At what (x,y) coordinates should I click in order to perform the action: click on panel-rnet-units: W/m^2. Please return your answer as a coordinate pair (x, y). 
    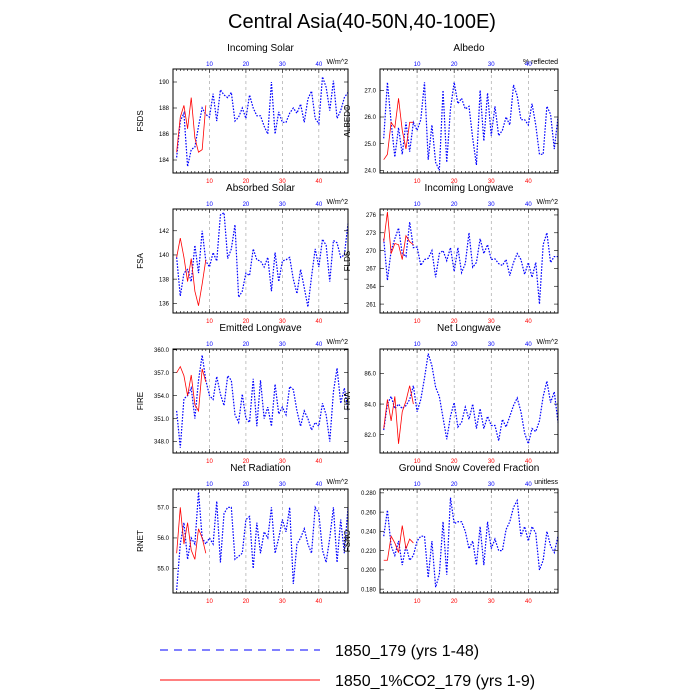
    Looking at the image, I should click on (337, 482).